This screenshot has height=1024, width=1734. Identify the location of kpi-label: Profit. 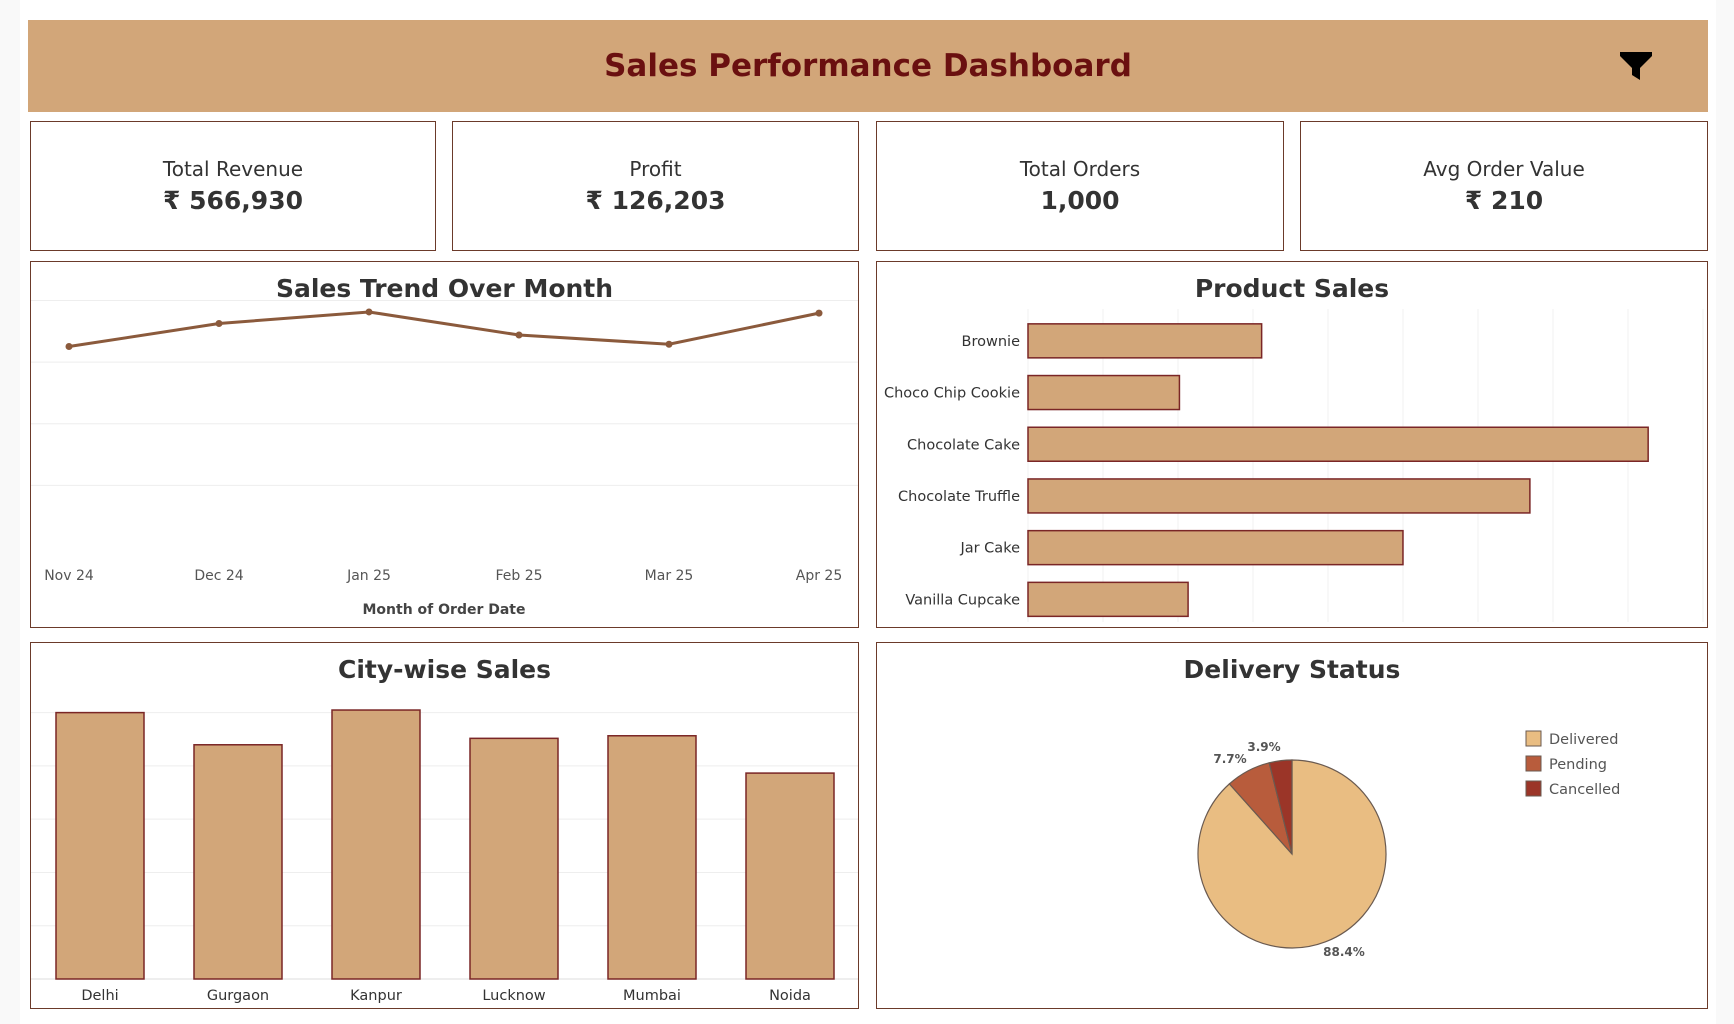
(655, 169).